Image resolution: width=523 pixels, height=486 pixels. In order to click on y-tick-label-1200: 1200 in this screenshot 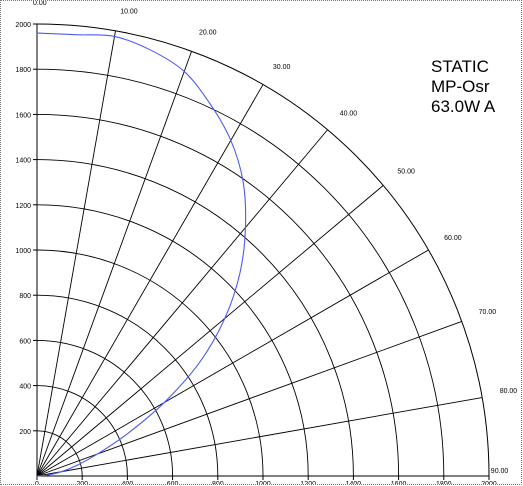, I will do `click(23, 206)`.